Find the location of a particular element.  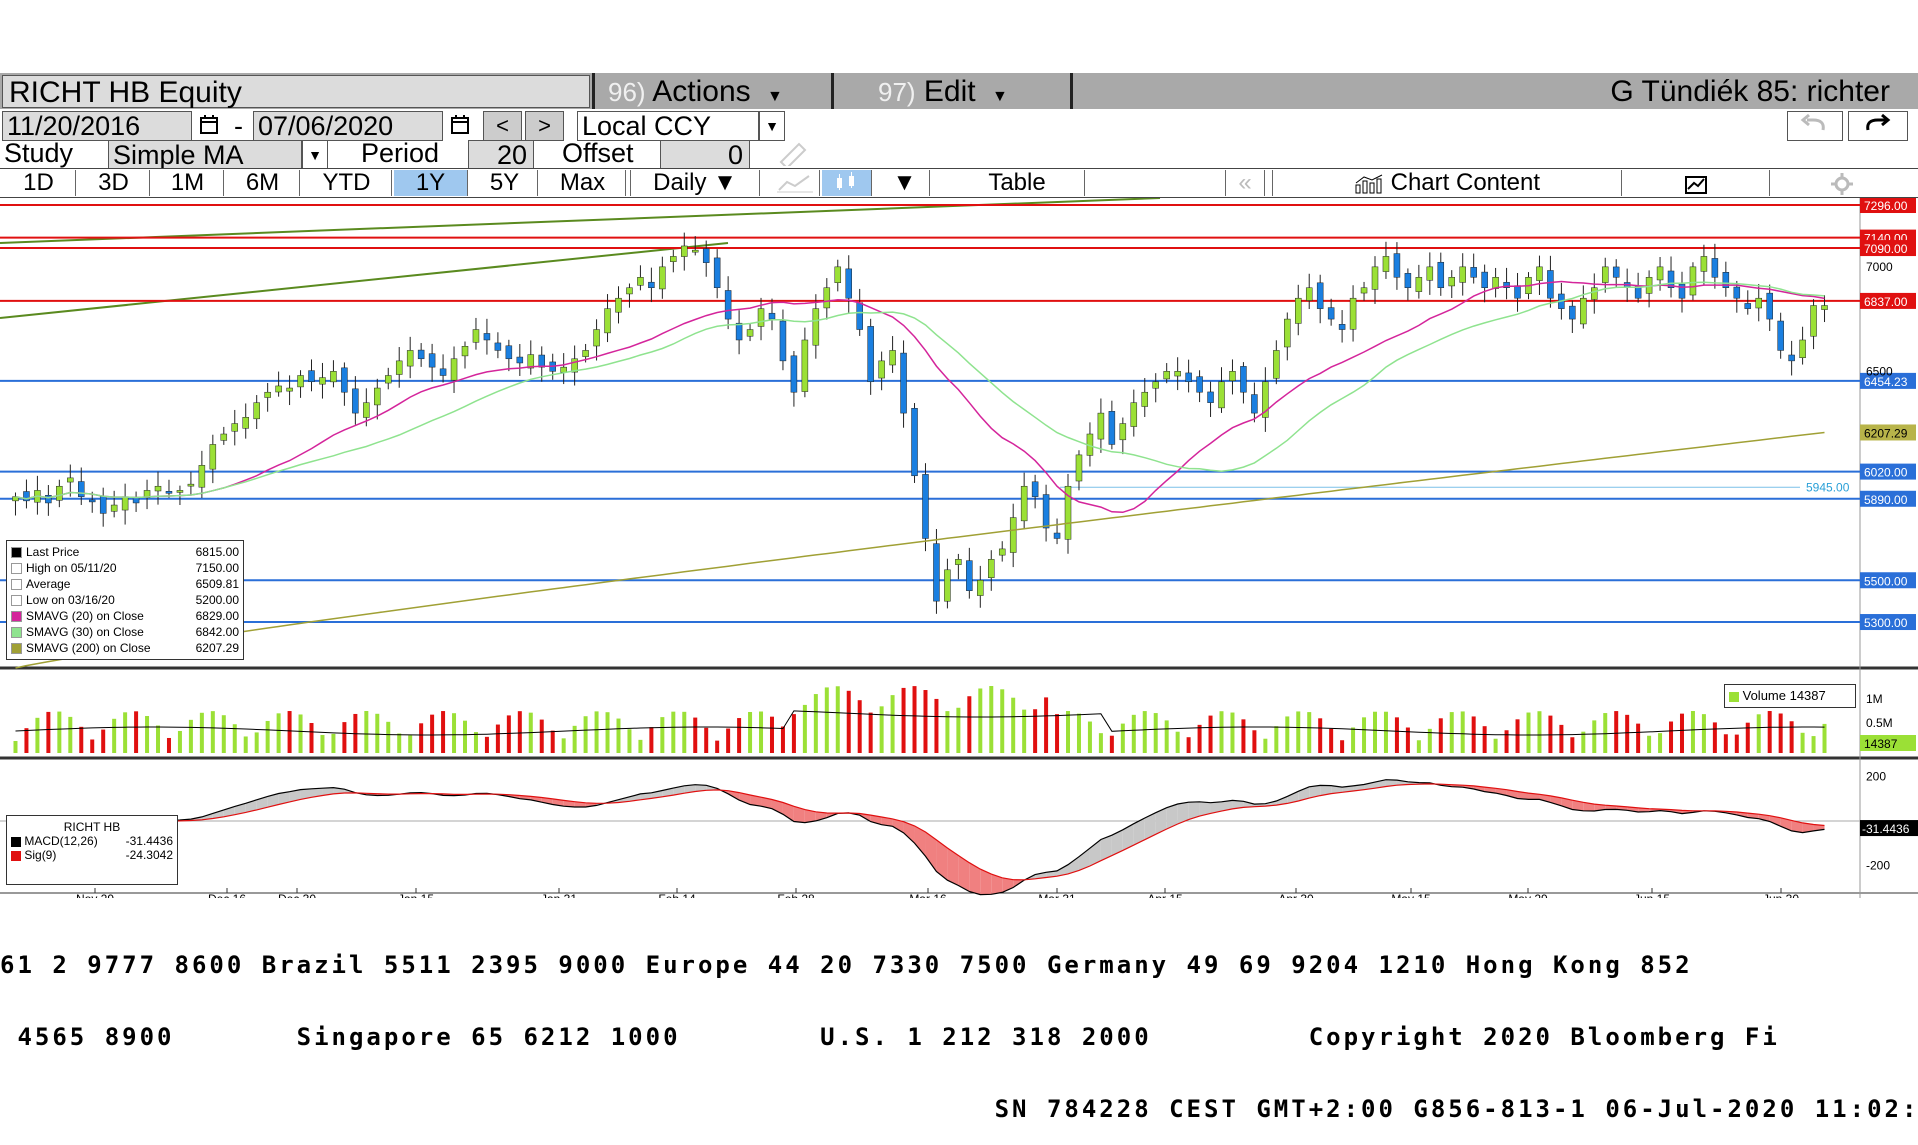

next-range-button: > is located at coordinates (544, 126).